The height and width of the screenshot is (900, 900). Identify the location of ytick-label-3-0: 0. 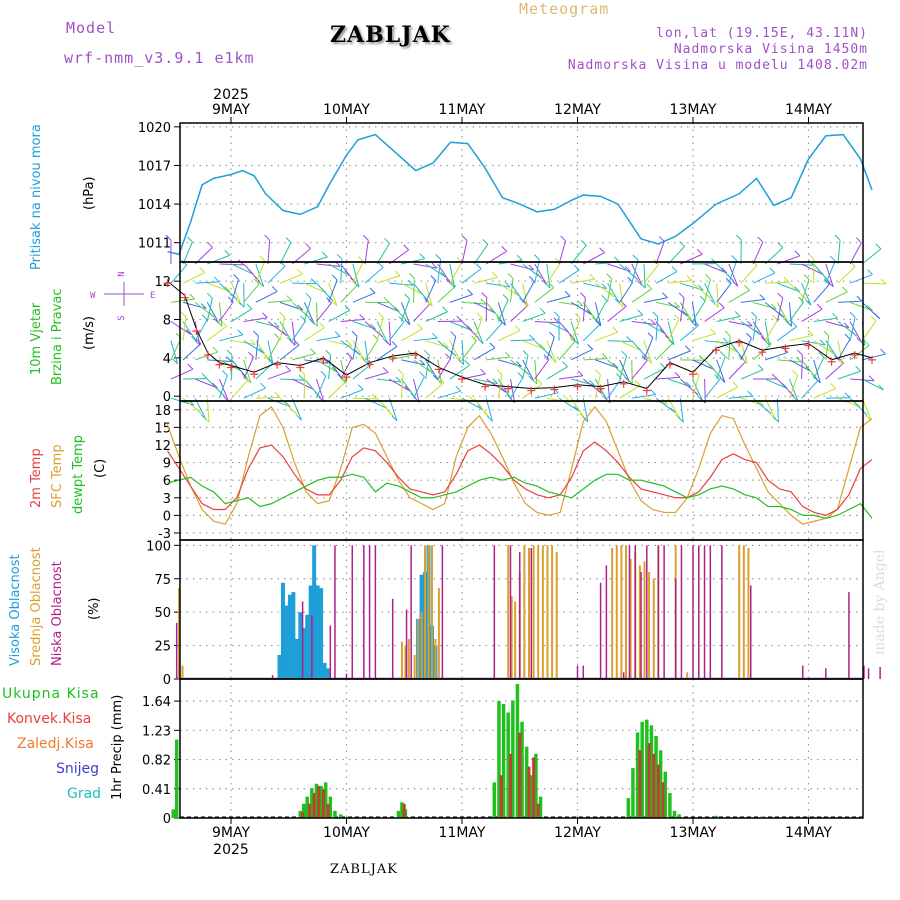
(167, 680).